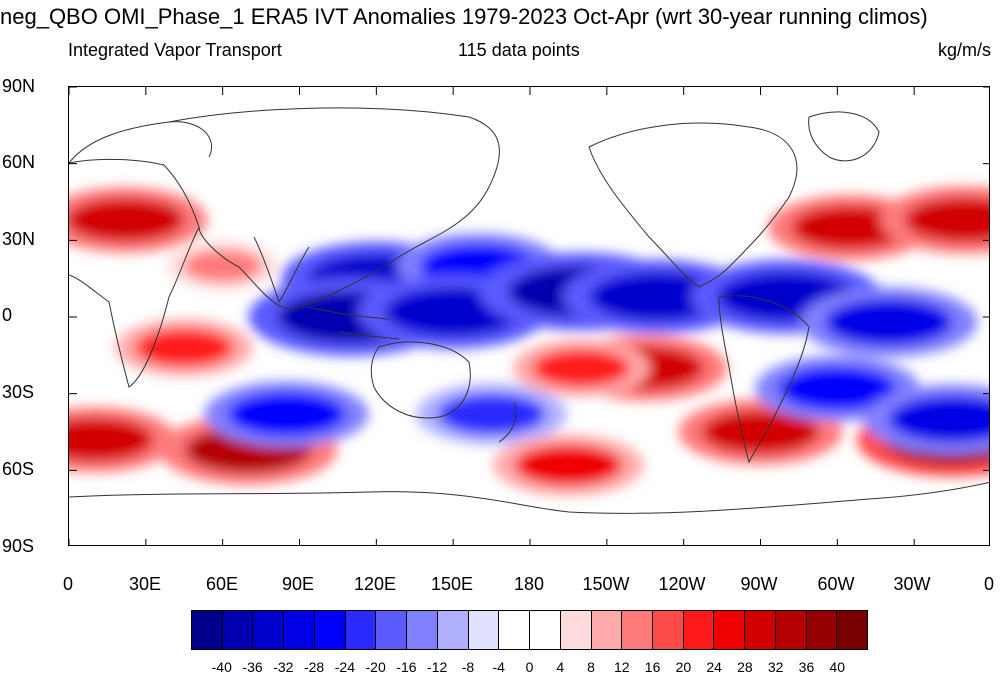  Describe the element at coordinates (836, 584) in the screenshot. I see `x-tick-label: 60W` at that location.